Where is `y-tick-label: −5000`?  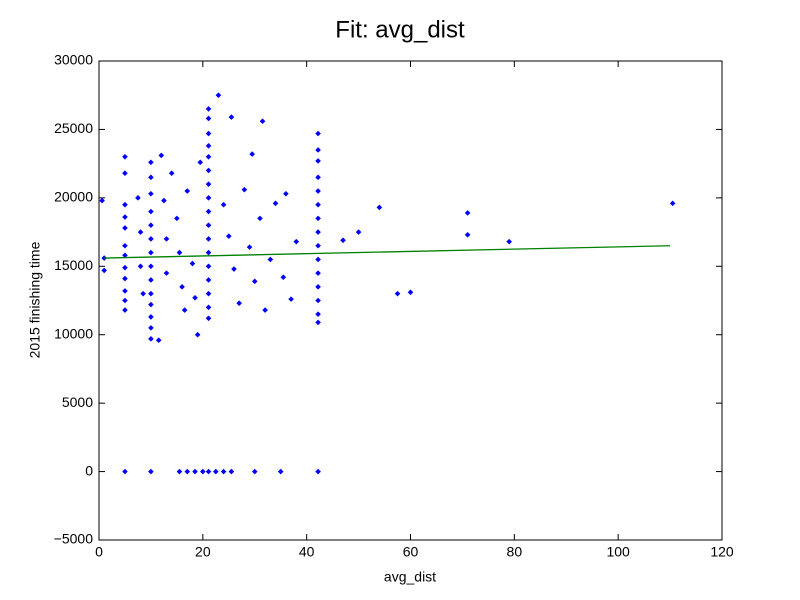
y-tick-label: −5000 is located at coordinates (74, 539).